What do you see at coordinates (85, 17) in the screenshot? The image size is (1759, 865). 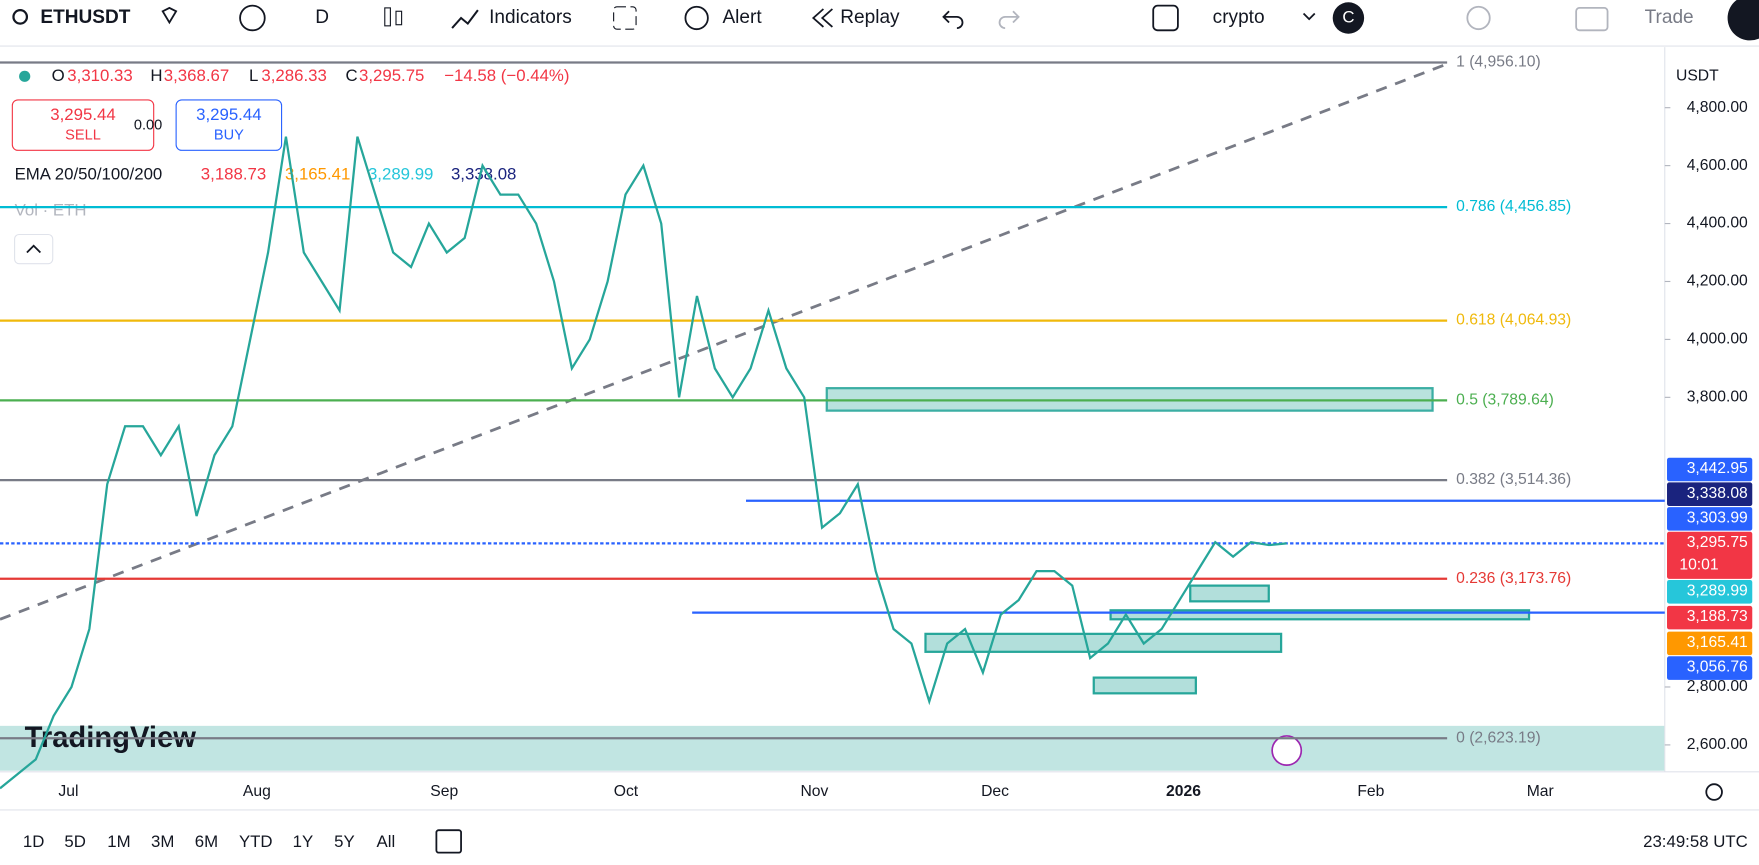 I see `symbol: ETHUSDT` at bounding box center [85, 17].